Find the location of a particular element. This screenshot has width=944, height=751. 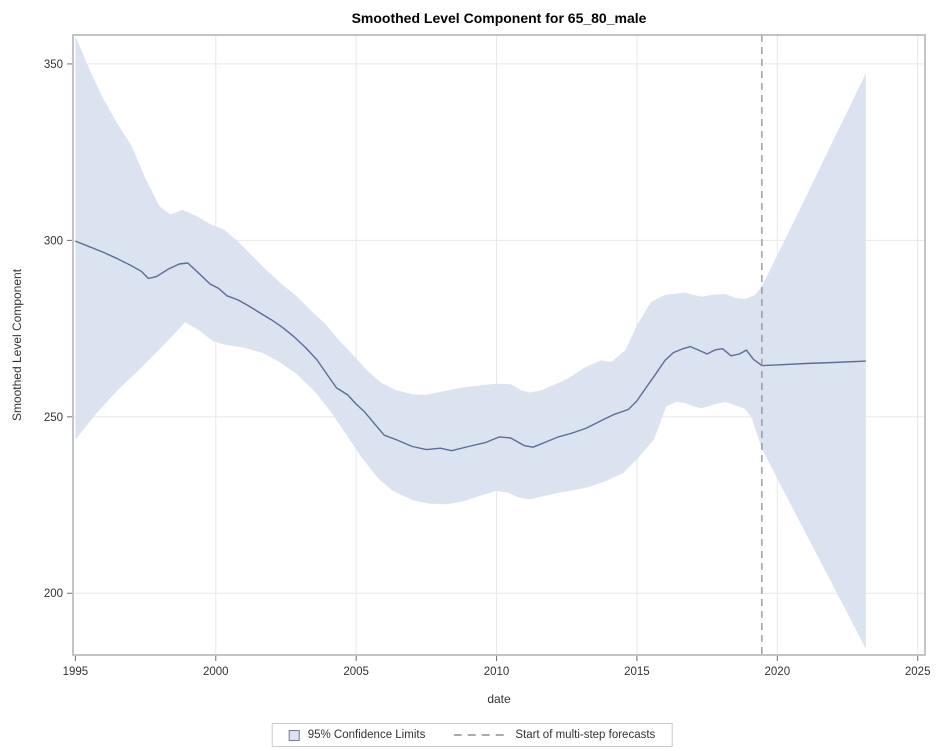

x-tick-label: 2000 is located at coordinates (216, 672).